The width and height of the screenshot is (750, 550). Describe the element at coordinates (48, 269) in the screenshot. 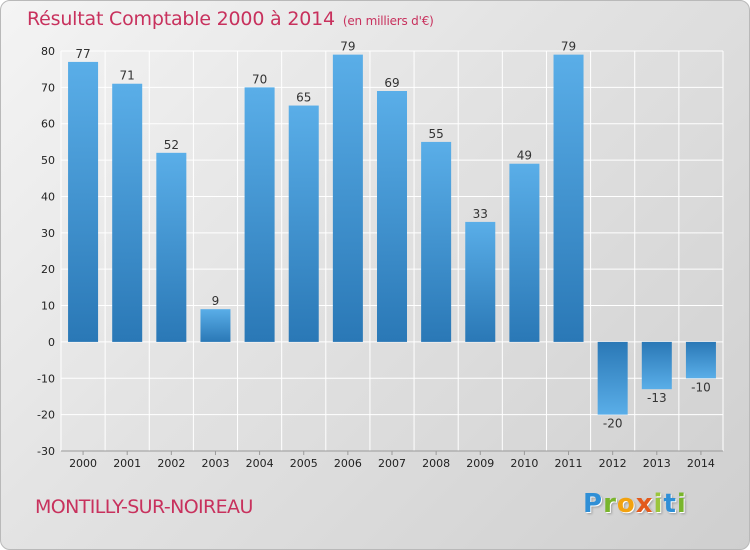

I see `y-tick-label: 20` at that location.